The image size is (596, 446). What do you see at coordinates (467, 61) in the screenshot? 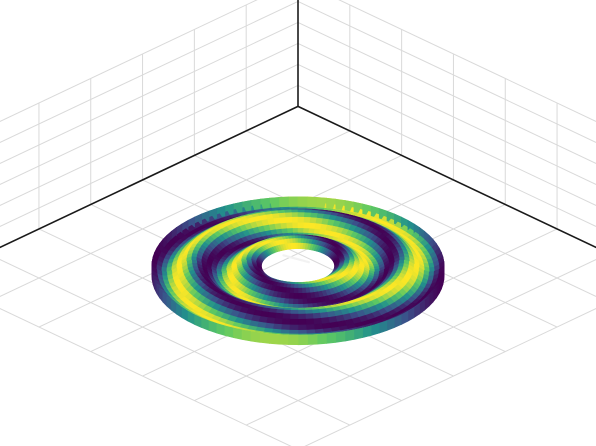
I see `wall-gridline` at bounding box center [467, 61].